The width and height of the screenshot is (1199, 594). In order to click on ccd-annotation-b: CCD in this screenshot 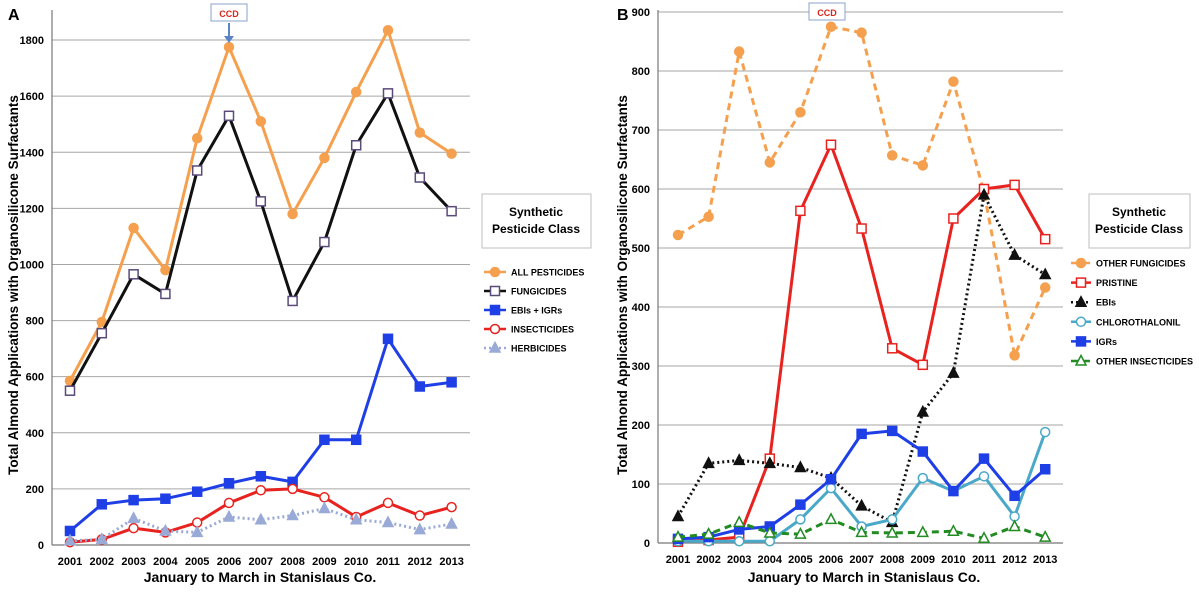, I will do `click(827, 11)`.